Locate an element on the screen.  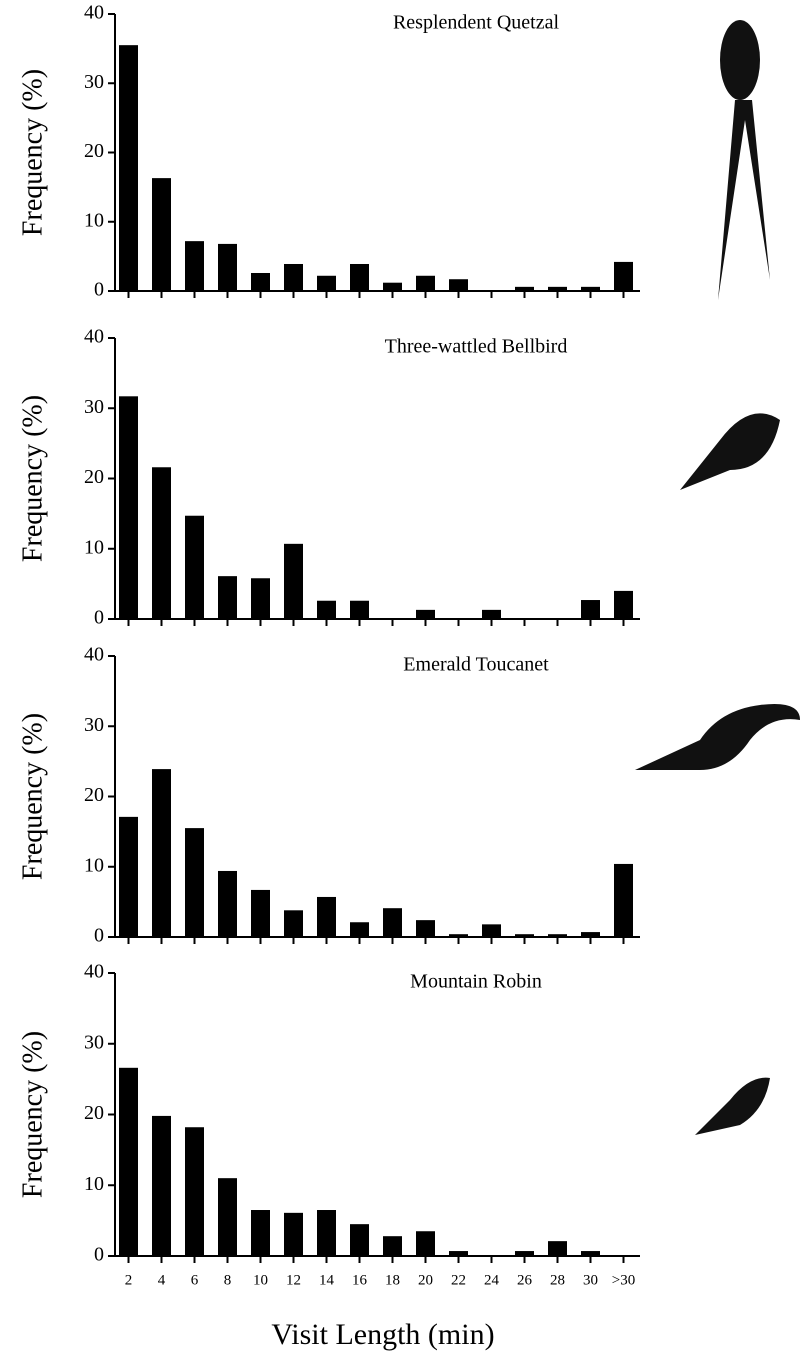
x-tick-label: 24 is located at coordinates (492, 1280).